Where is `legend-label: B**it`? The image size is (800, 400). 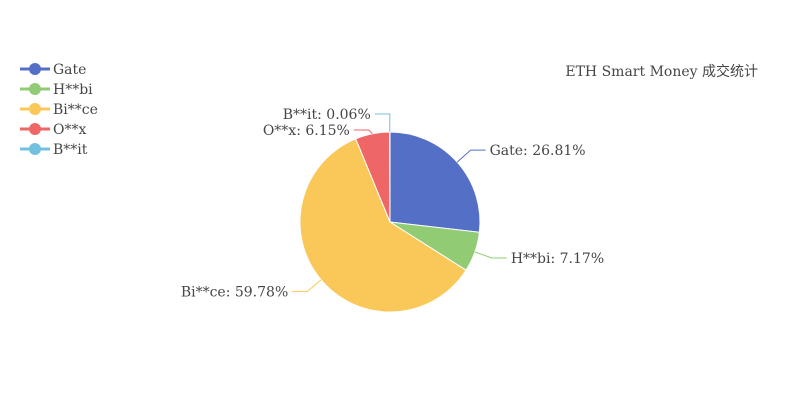 legend-label: B**it is located at coordinates (70, 150).